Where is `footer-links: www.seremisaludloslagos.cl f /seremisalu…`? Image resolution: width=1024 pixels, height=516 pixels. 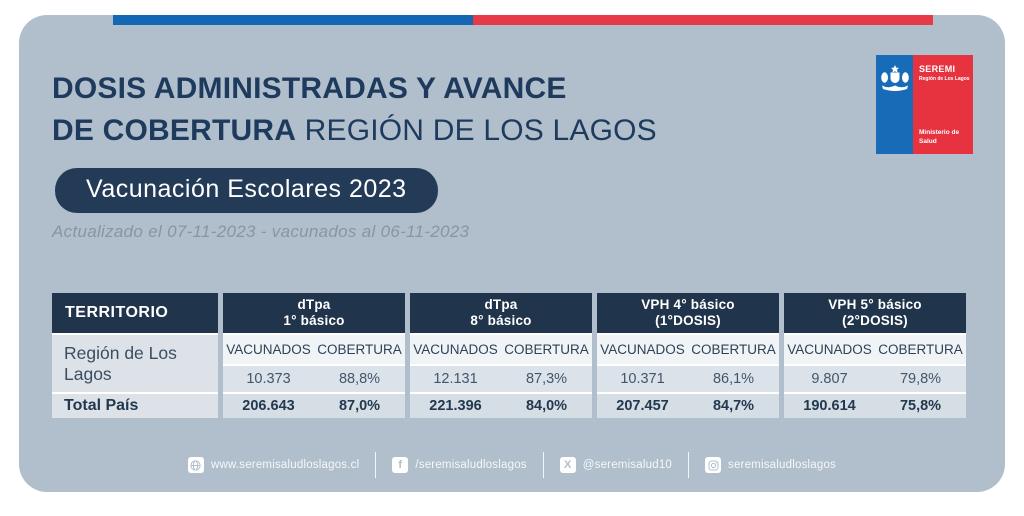 footer-links: www.seremisaludloslagos.cl f /seremisalu… is located at coordinates (512, 465).